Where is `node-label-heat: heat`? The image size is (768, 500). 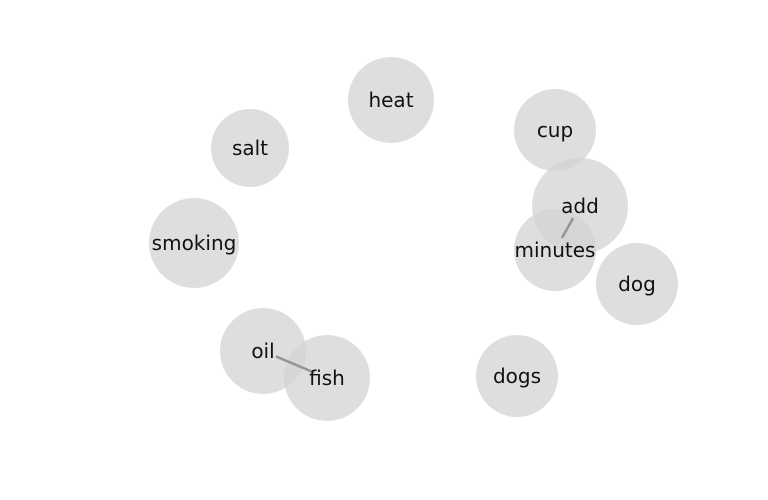 node-label-heat: heat is located at coordinates (390, 100).